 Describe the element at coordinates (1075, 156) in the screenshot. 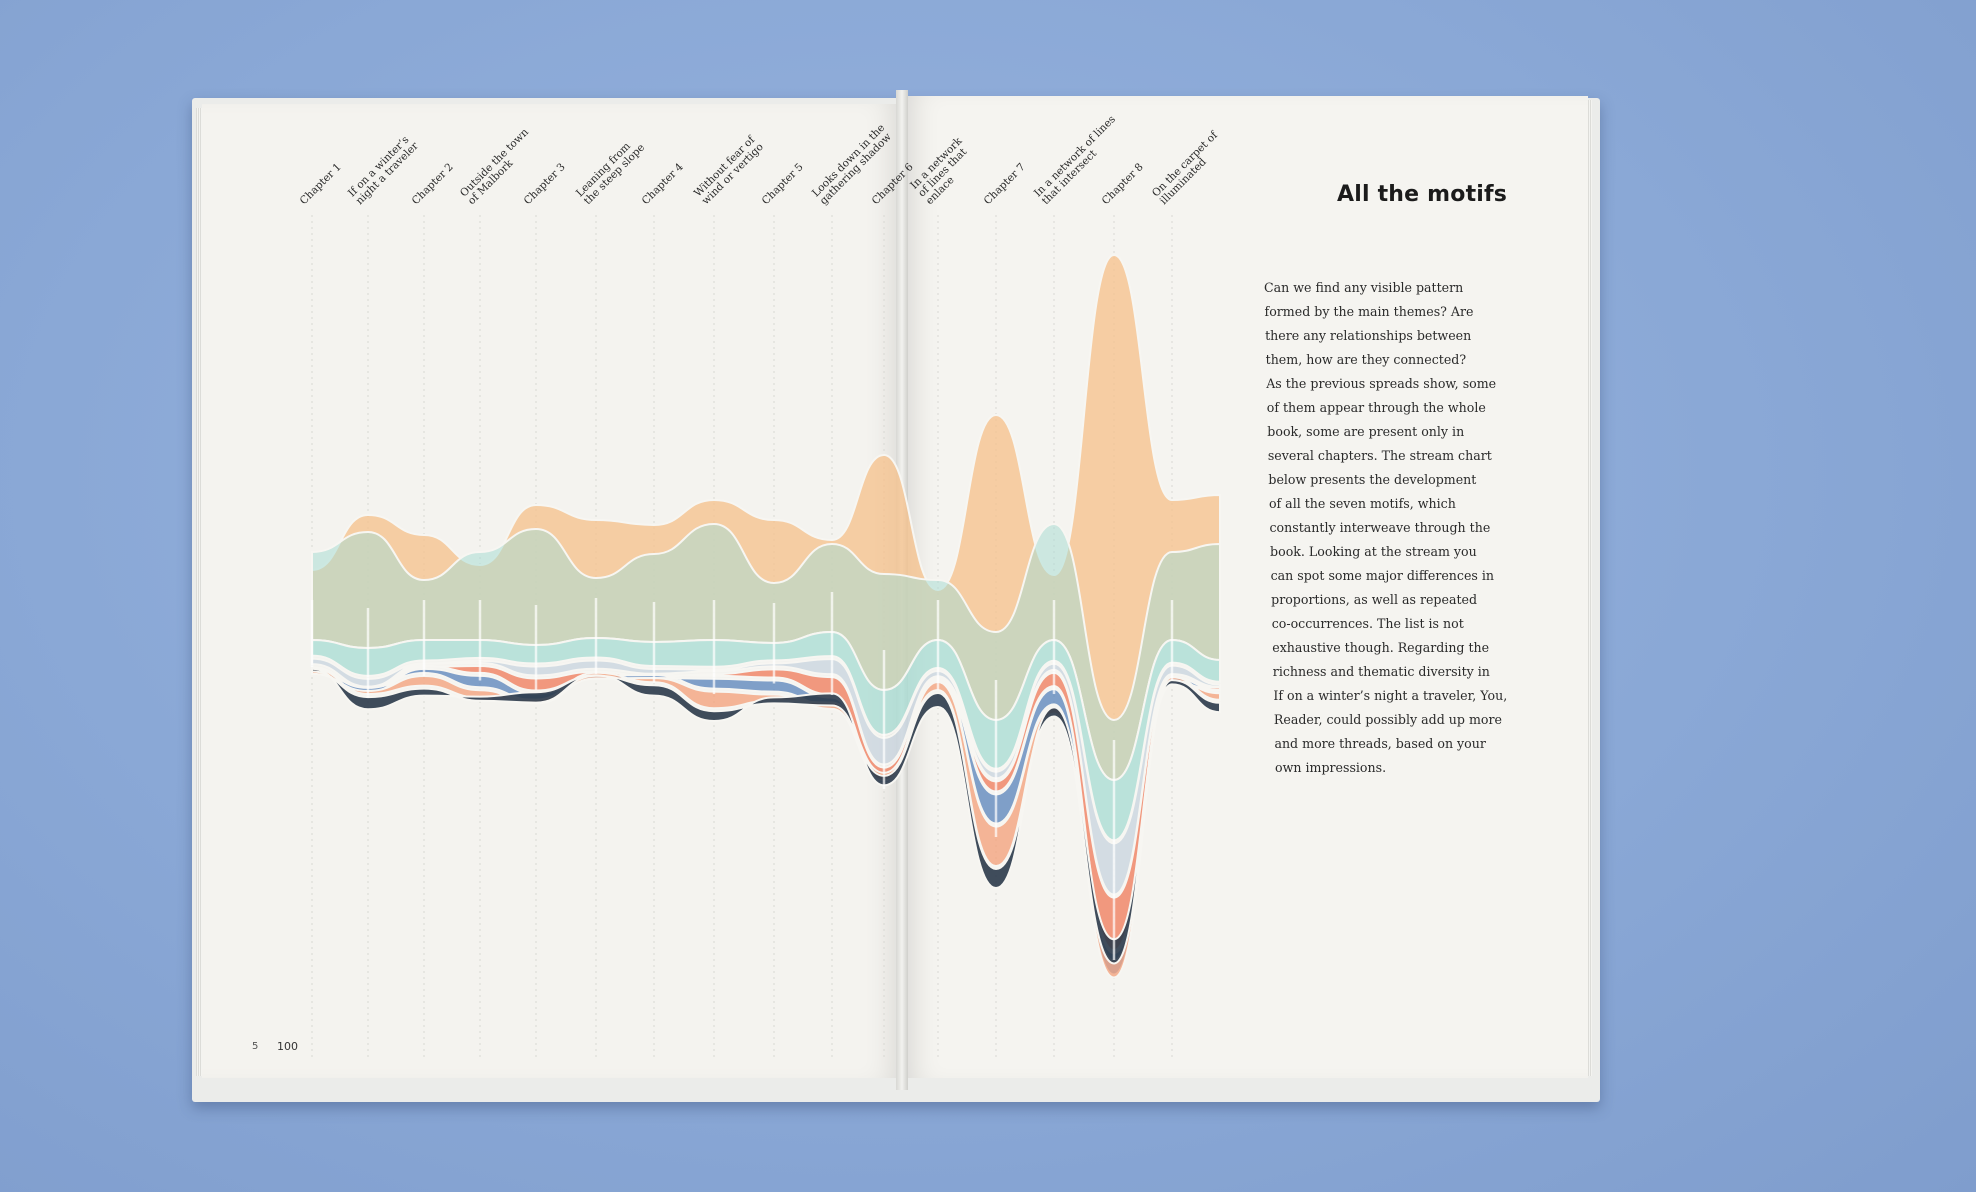

I see `chapter-label-line: In a network of lines` at that location.